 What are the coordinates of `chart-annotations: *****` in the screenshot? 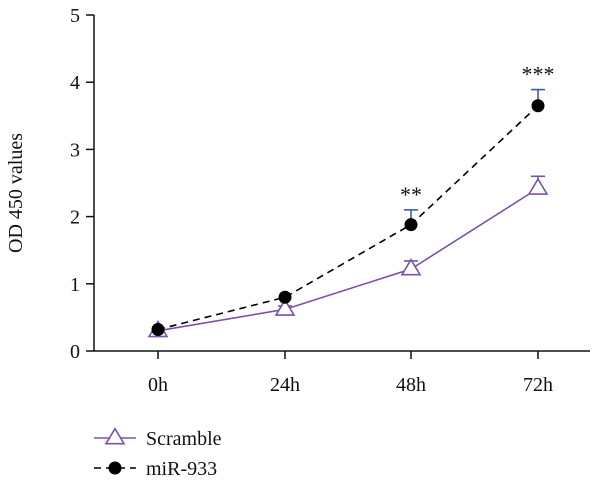 It's located at (477, 134).